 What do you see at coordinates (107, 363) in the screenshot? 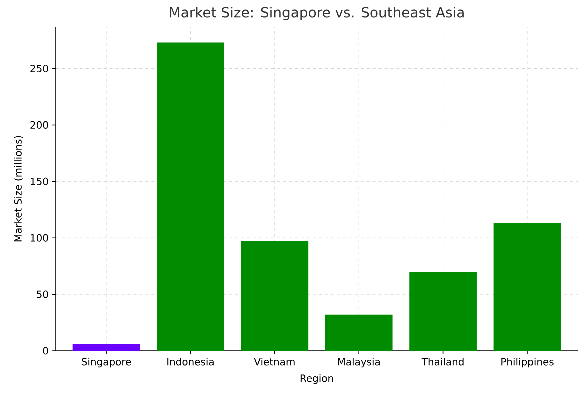
I see `x-tick-label: Singapore` at bounding box center [107, 363].